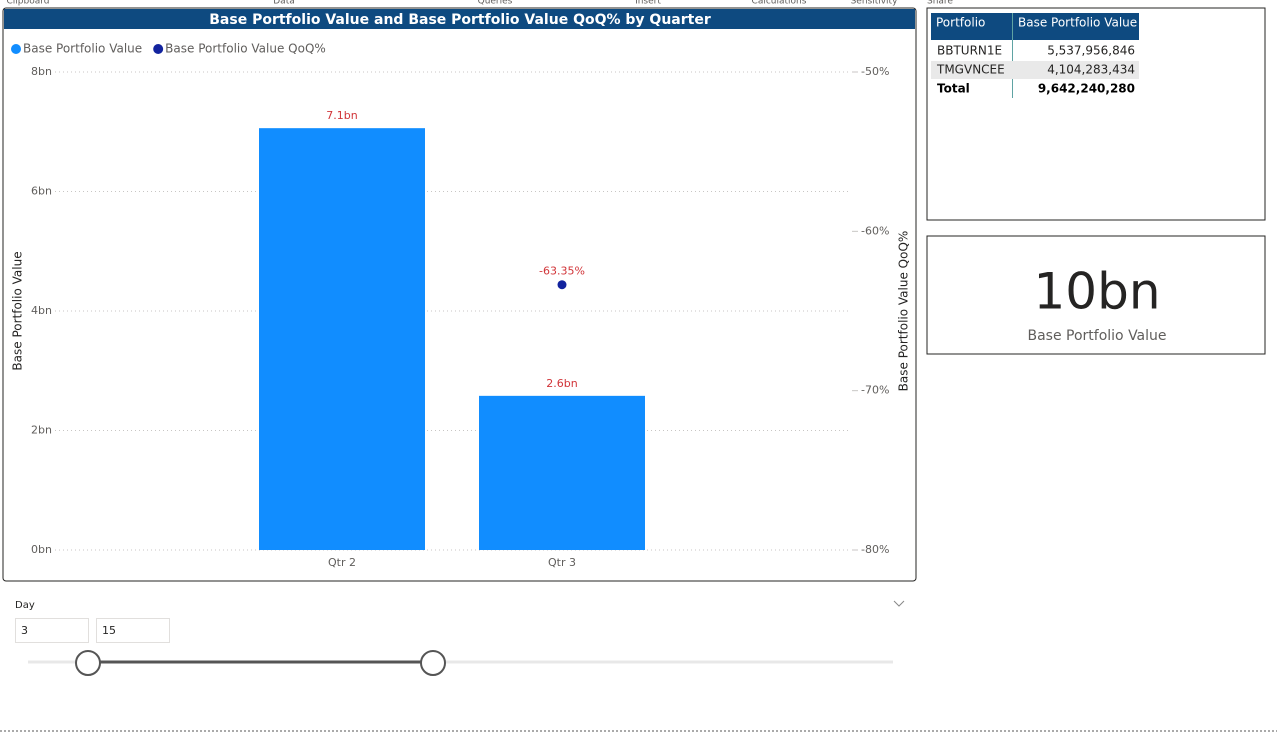 This screenshot has height=732, width=1277. Describe the element at coordinates (109, 630) in the screenshot. I see `max-value: 15` at that location.